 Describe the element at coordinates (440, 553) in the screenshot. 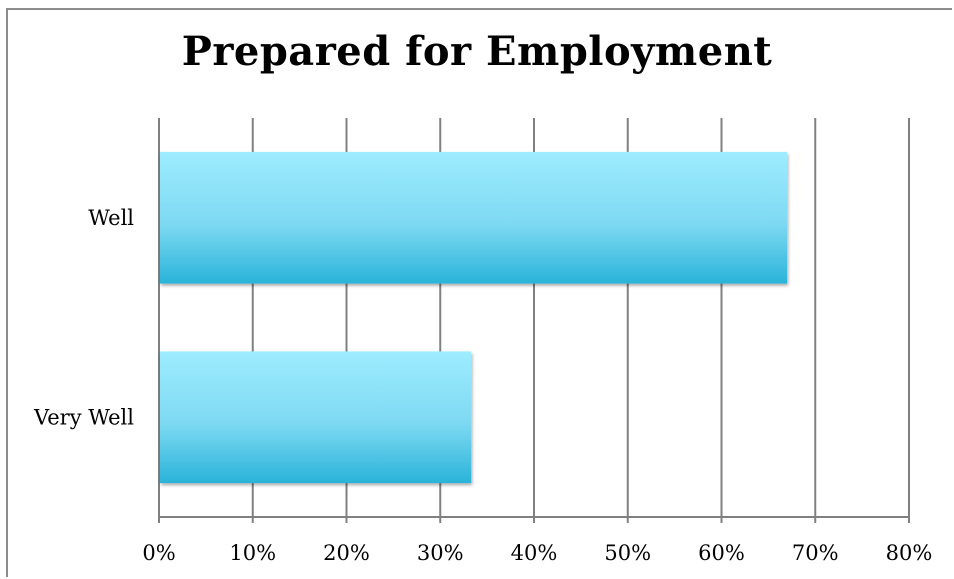

I see `x-tick-label: 30%` at that location.